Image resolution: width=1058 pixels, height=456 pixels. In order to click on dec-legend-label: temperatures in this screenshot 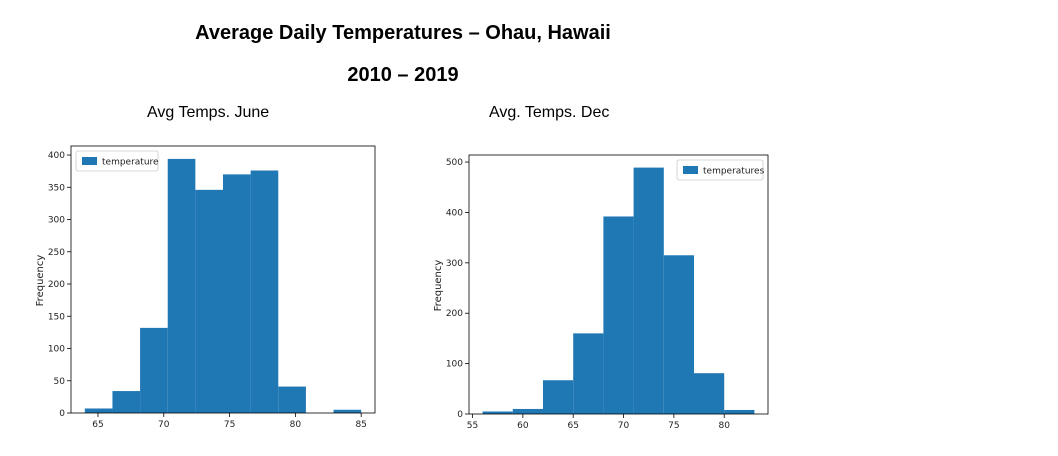, I will do `click(734, 172)`.